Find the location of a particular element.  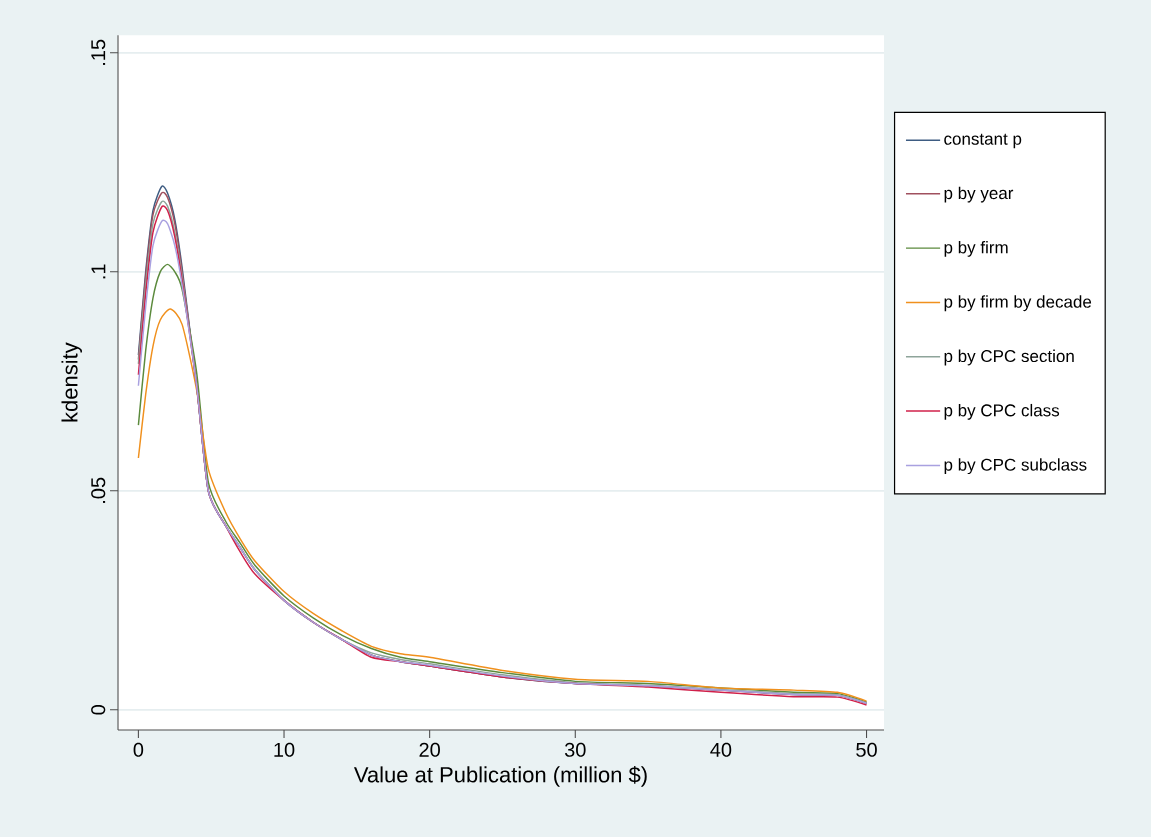

y-tick-label: .15 is located at coordinates (98, 52).